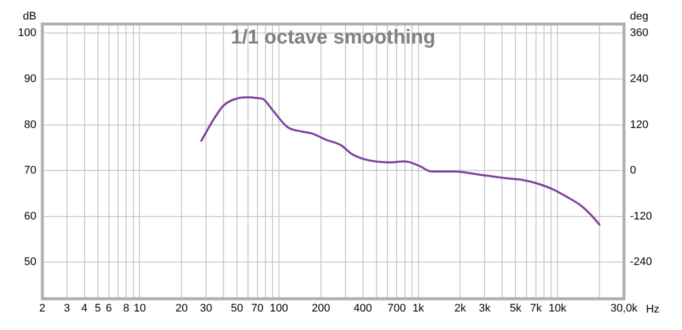 This screenshot has width=682, height=330. What do you see at coordinates (42, 308) in the screenshot?
I see `x-tick-label: 2` at bounding box center [42, 308].